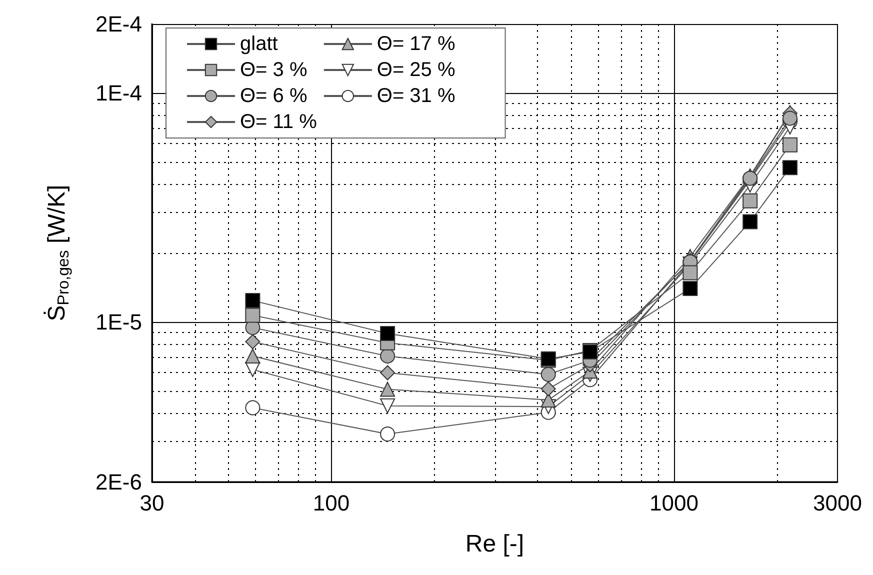  Describe the element at coordinates (674, 503) in the screenshot. I see `x-tick-label: 1000` at that location.